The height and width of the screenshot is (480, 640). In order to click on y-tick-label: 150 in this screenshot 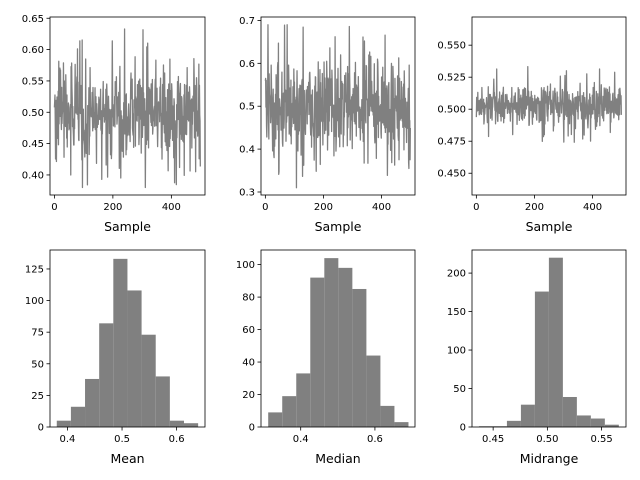, I will do `click(456, 312)`.